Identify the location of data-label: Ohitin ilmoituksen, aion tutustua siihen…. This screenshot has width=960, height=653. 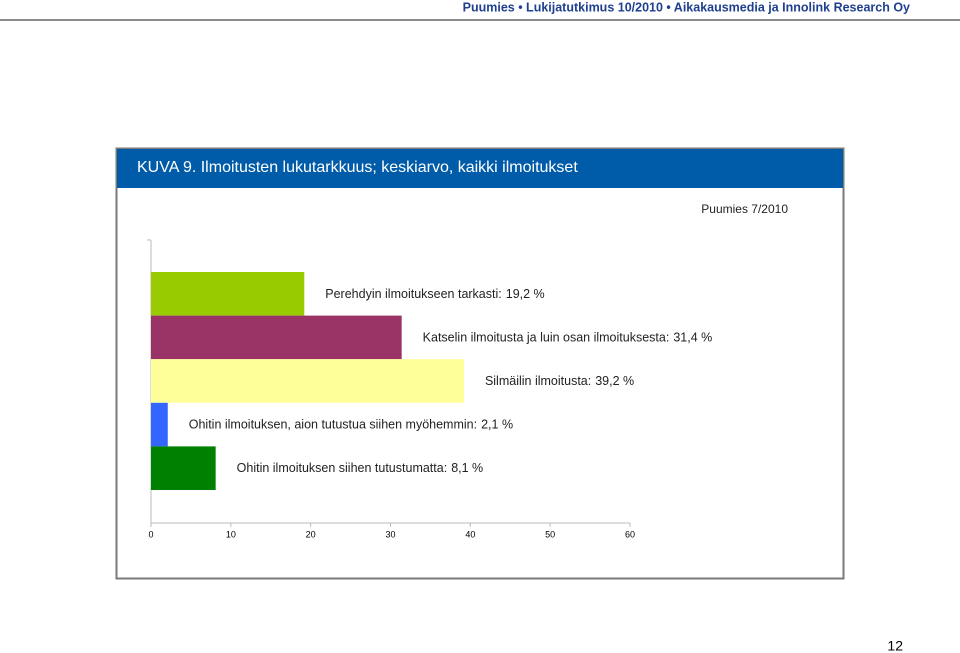
(351, 425).